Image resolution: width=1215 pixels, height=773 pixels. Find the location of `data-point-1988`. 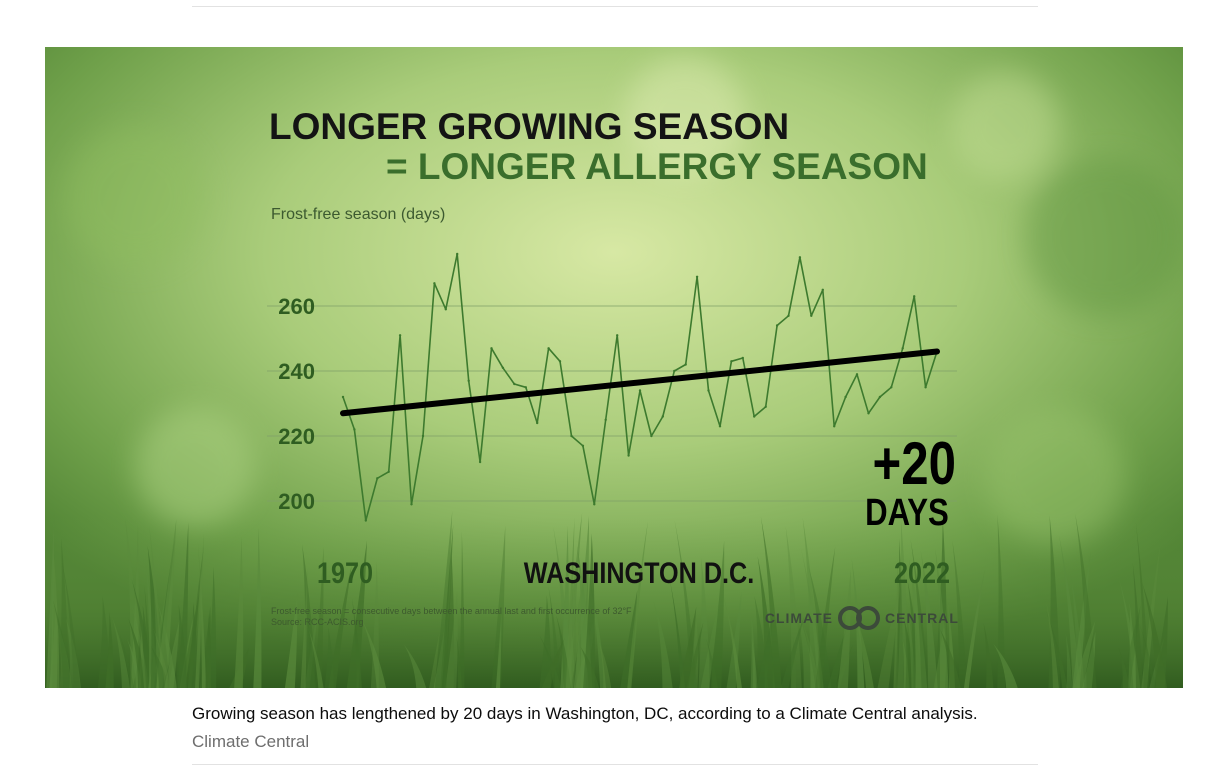

data-point-1988 is located at coordinates (548, 348).